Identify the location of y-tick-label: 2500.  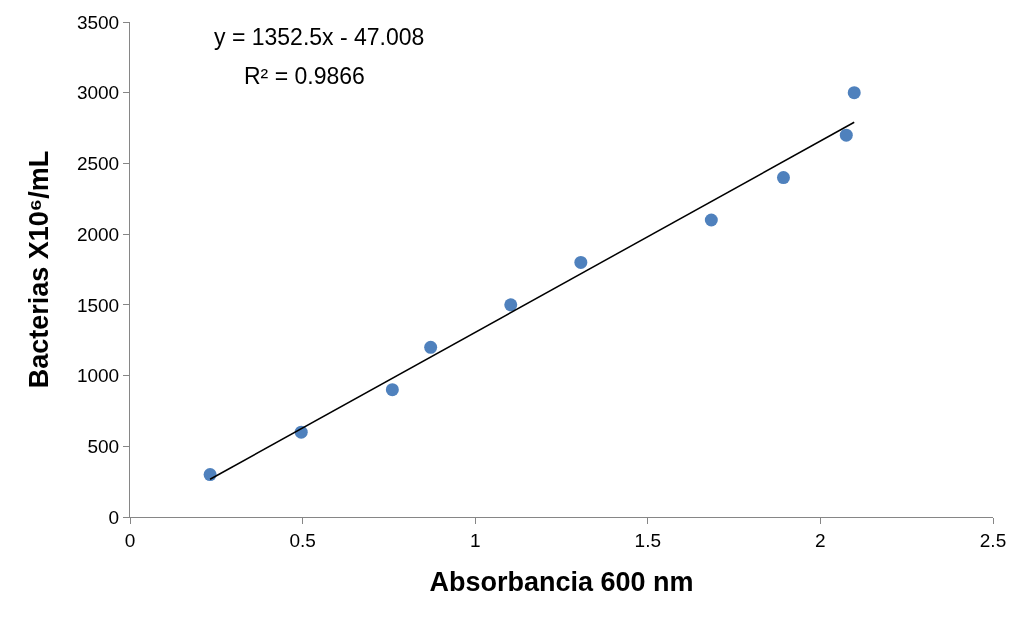
(98, 164).